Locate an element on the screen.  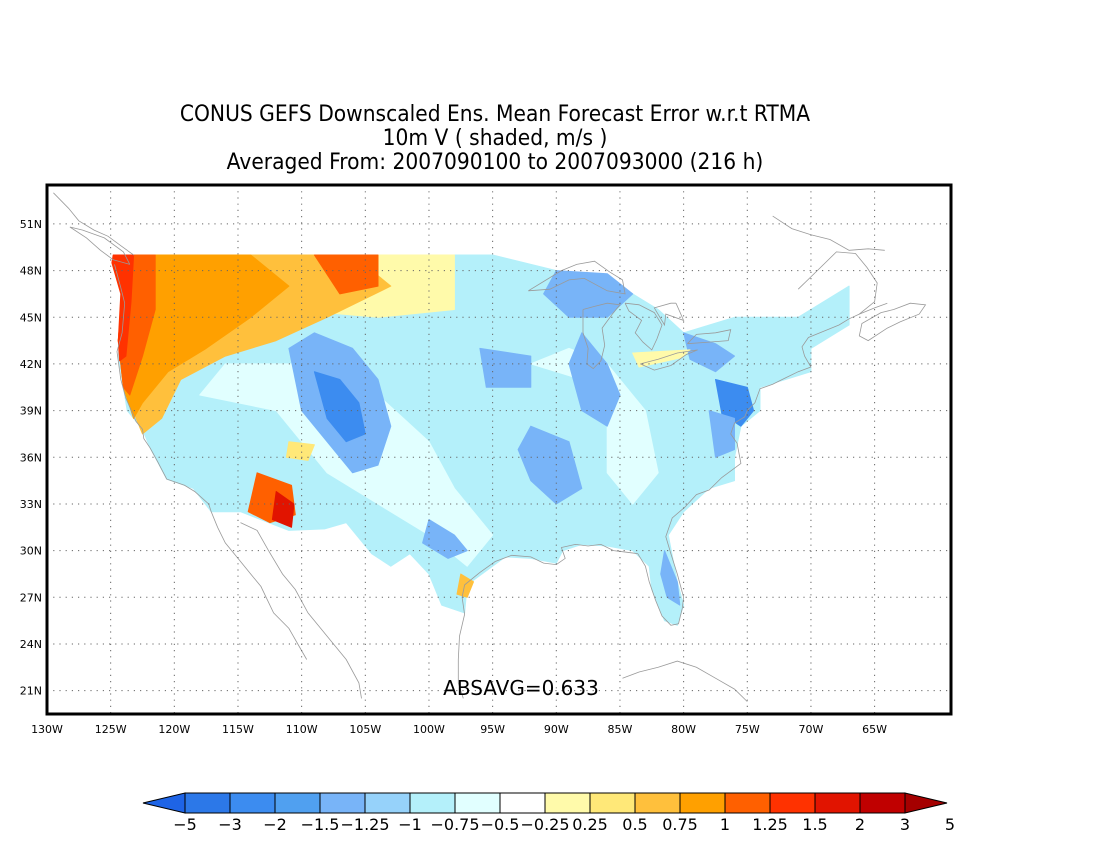
colorbar-level-label: −0.75 is located at coordinates (454, 824).